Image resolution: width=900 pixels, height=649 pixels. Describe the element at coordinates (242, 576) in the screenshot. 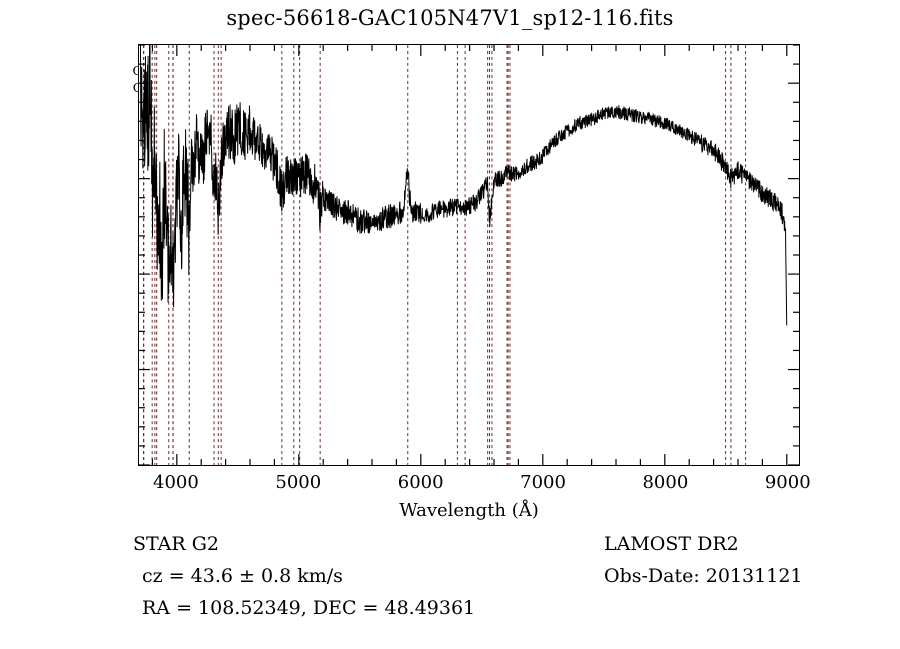

I see `cz-value: cz = 43.6 ± 0.8 km/s` at that location.